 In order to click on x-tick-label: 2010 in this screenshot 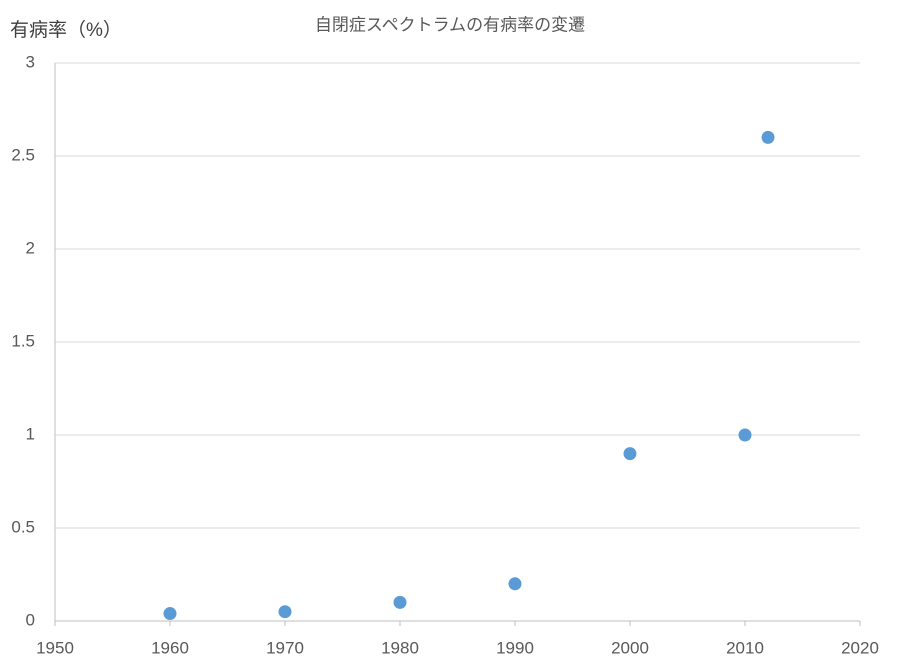, I will do `click(745, 647)`.